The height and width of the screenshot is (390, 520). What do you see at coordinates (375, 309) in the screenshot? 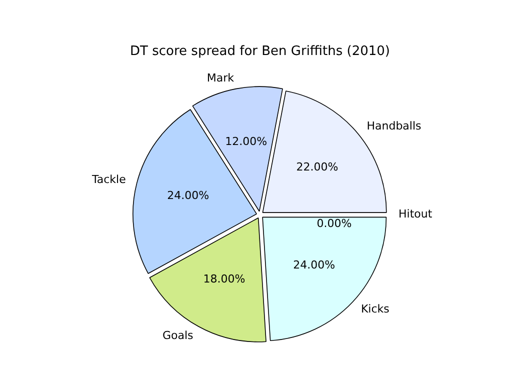
I see `slice-label: Kicks` at bounding box center [375, 309].